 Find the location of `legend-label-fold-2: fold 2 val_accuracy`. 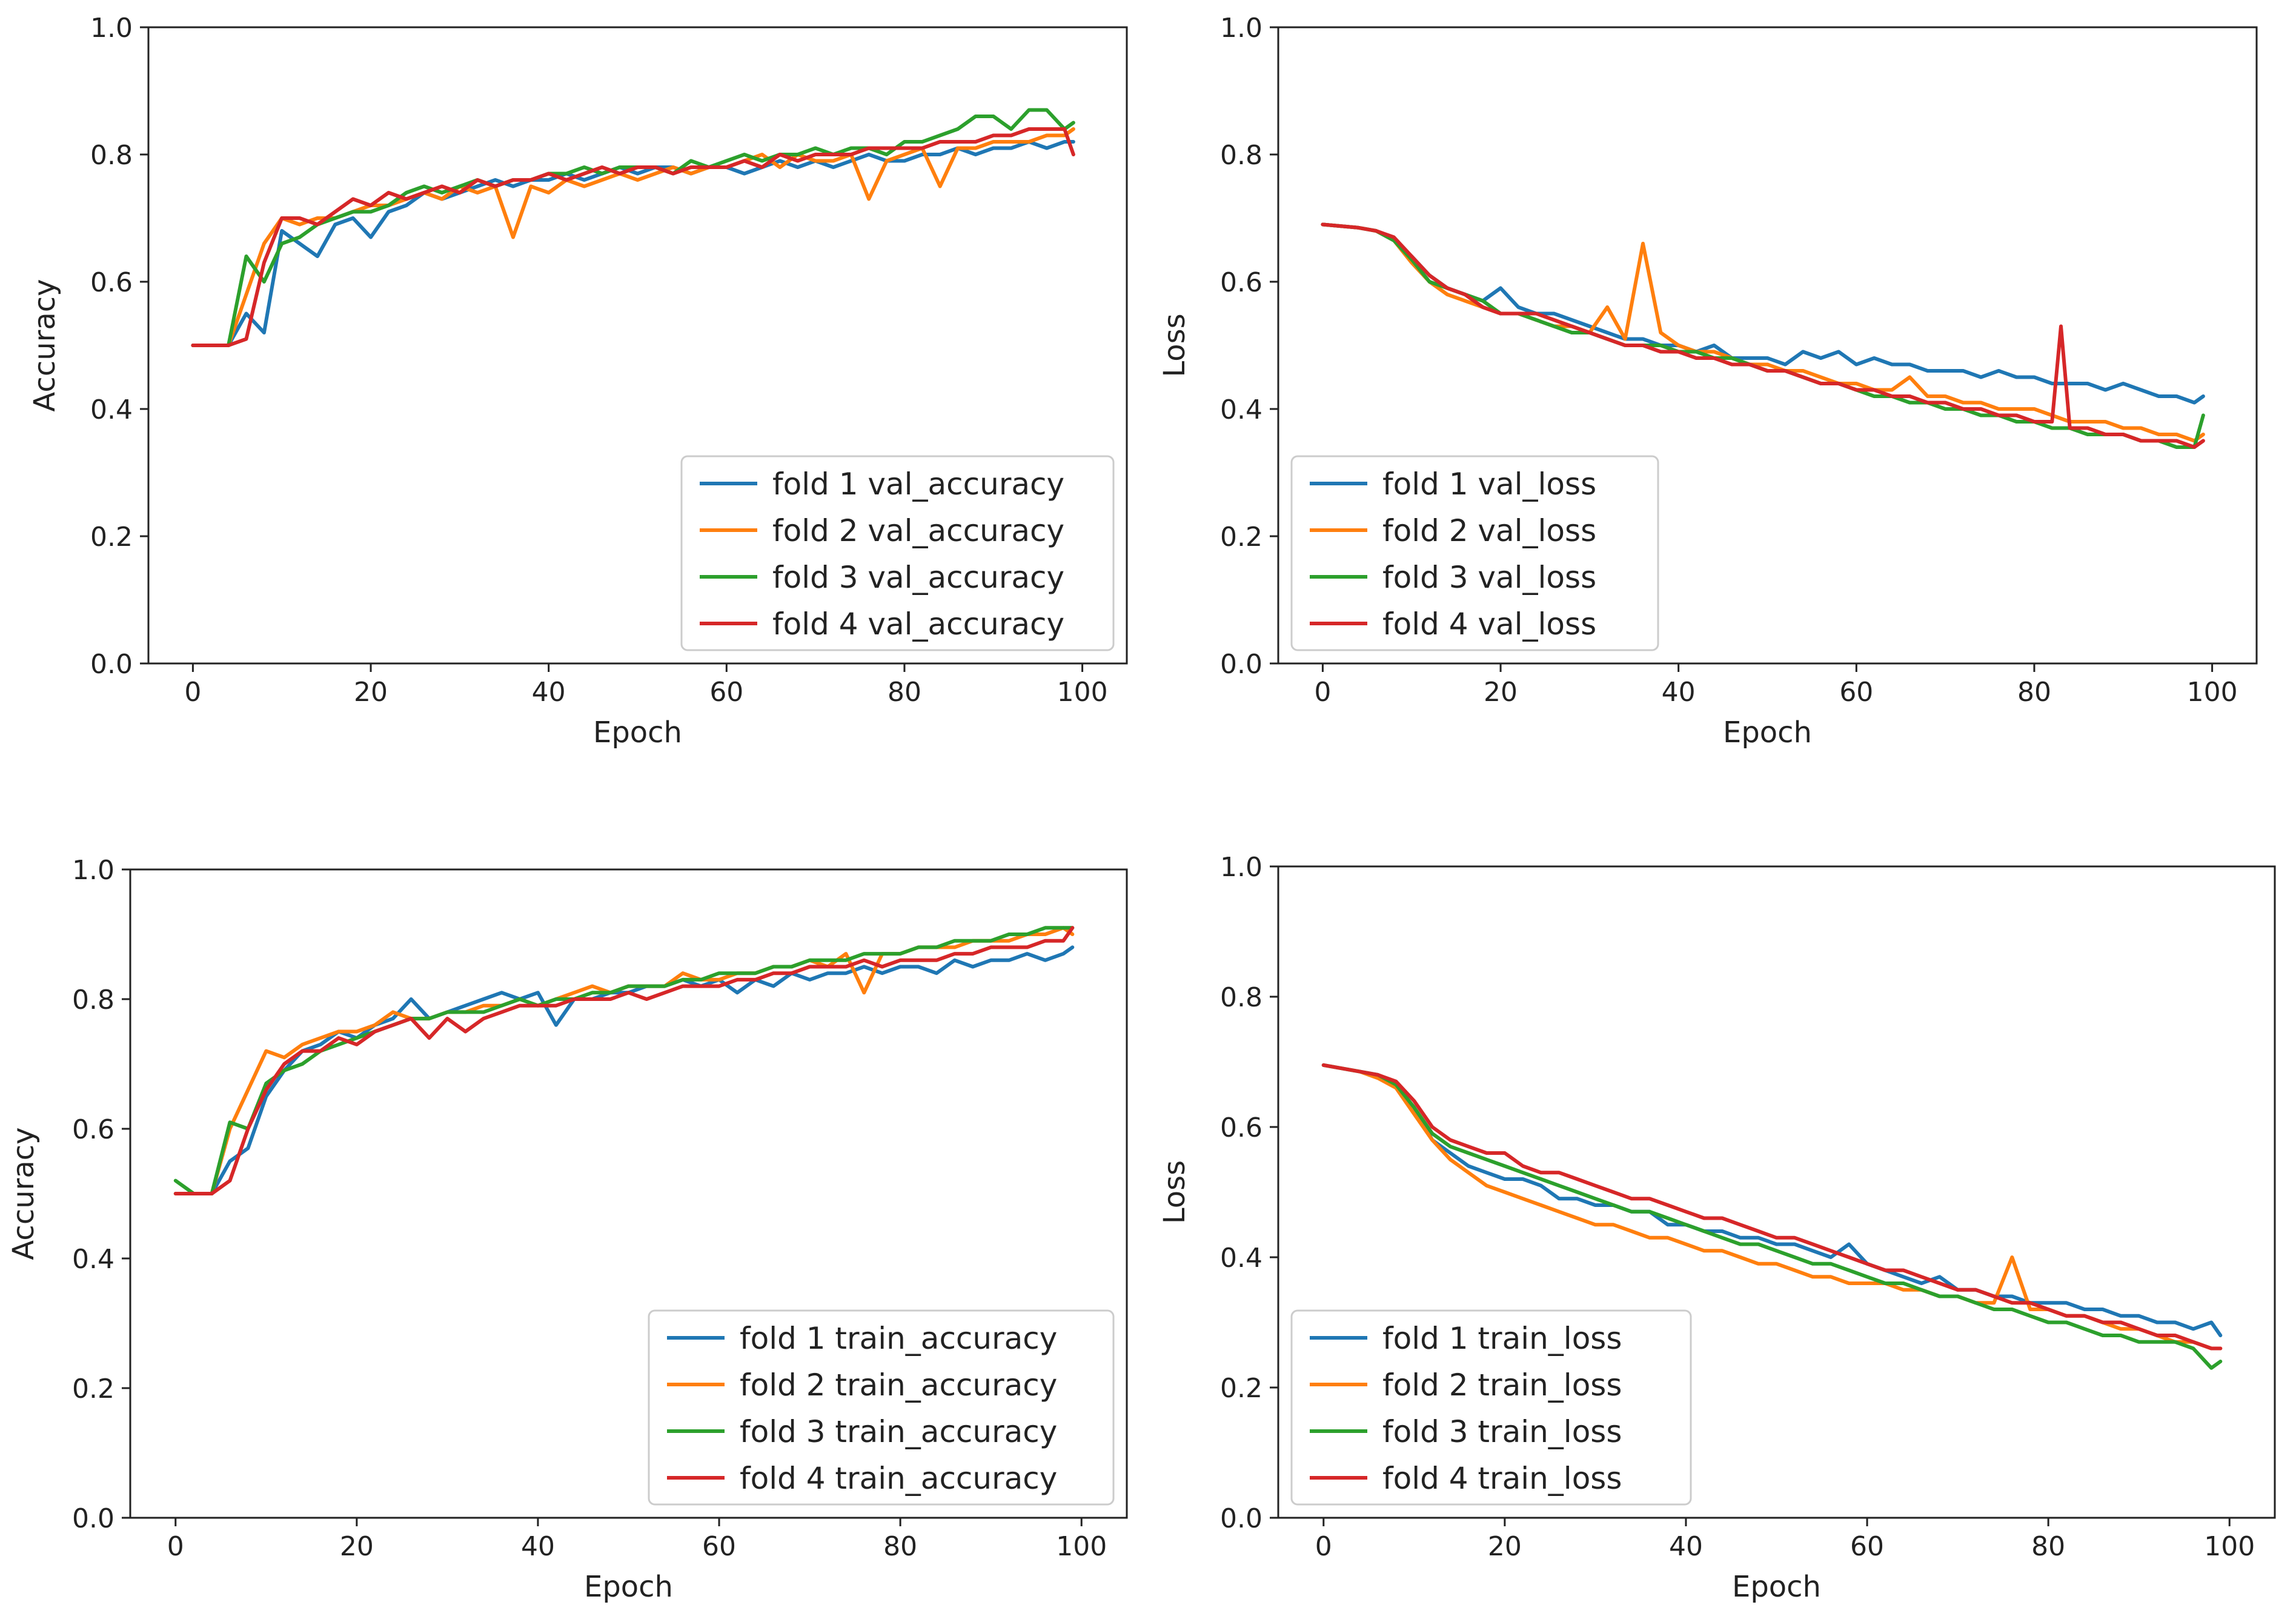

legend-label-fold-2: fold 2 val_accuracy is located at coordinates (918, 530).